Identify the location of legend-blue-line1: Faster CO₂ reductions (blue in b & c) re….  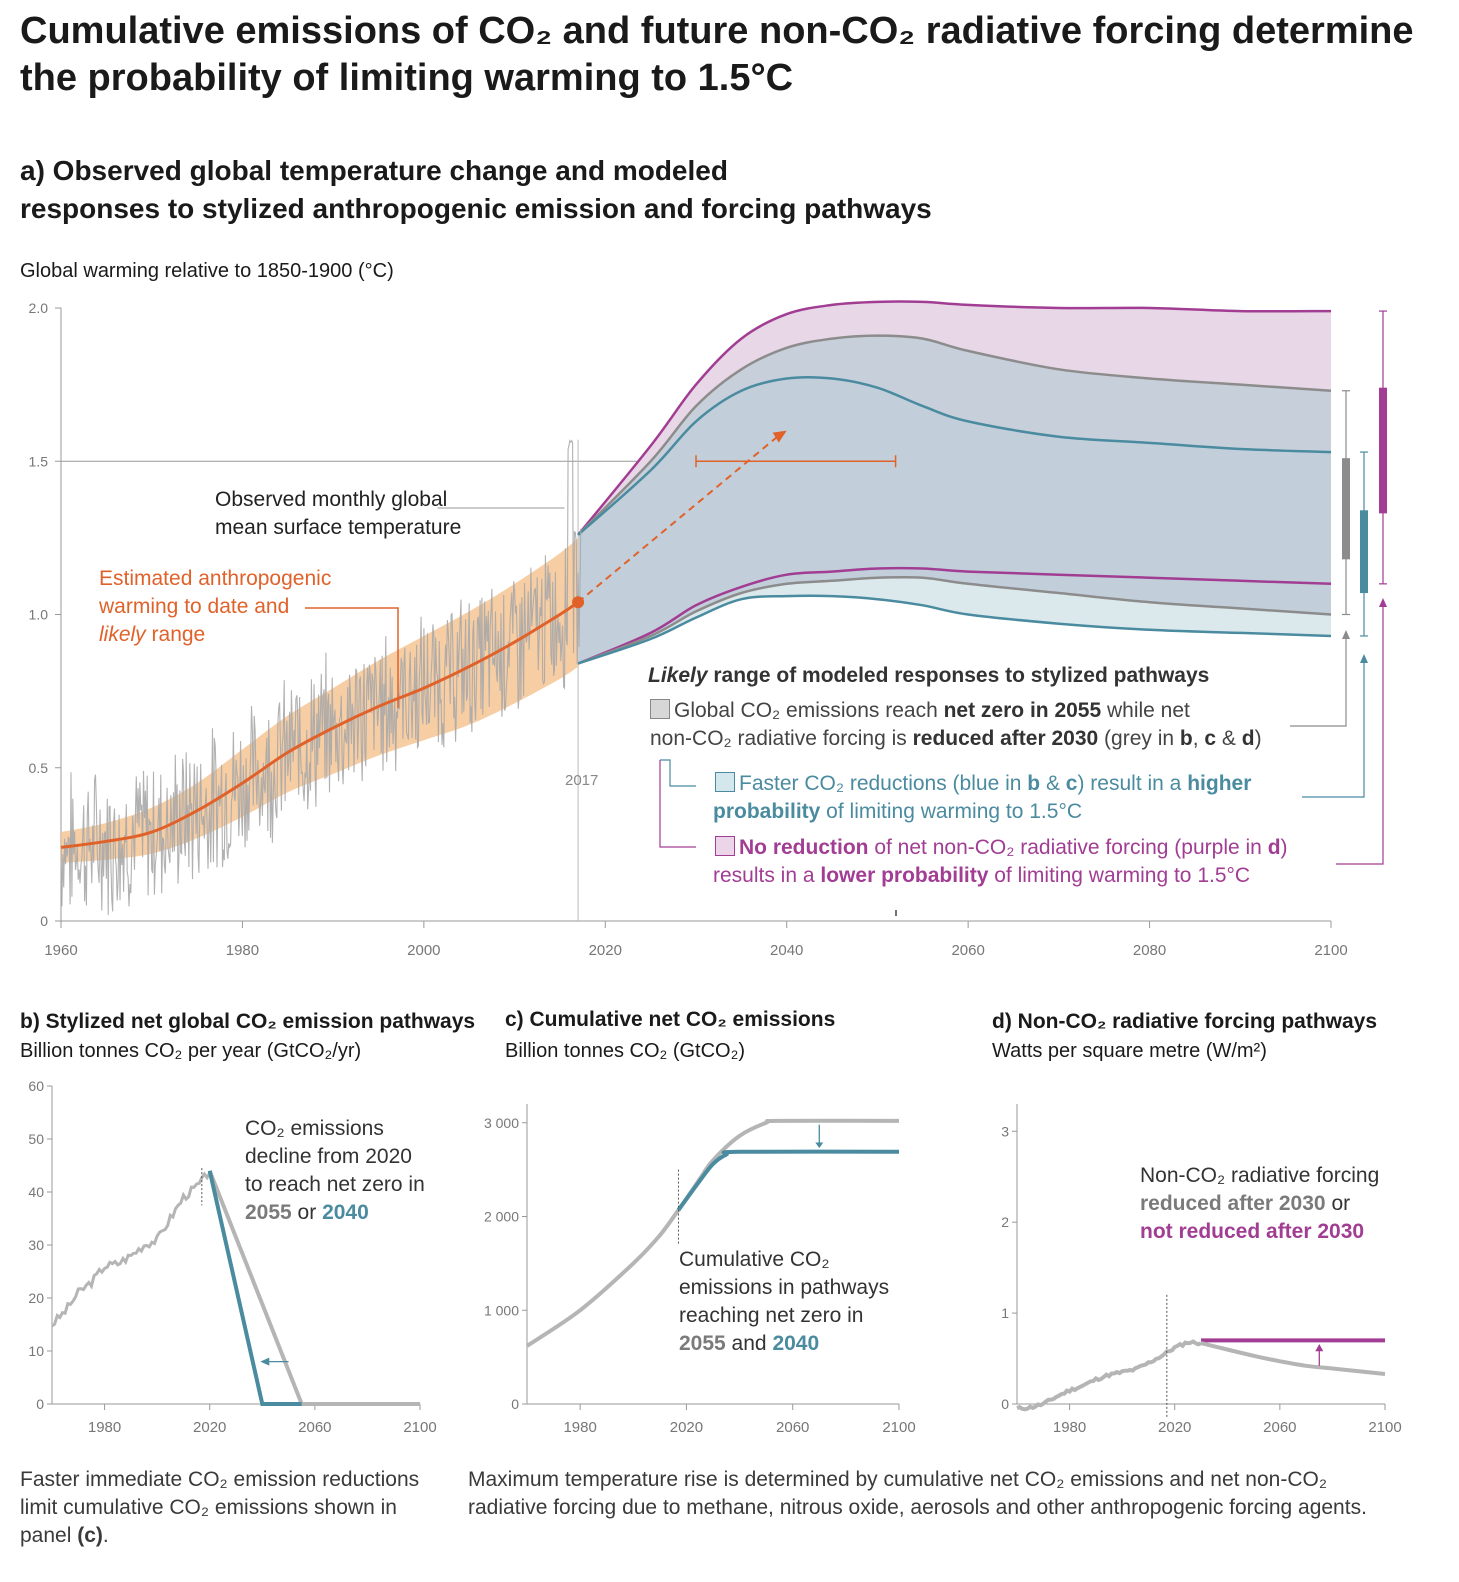
(983, 784).